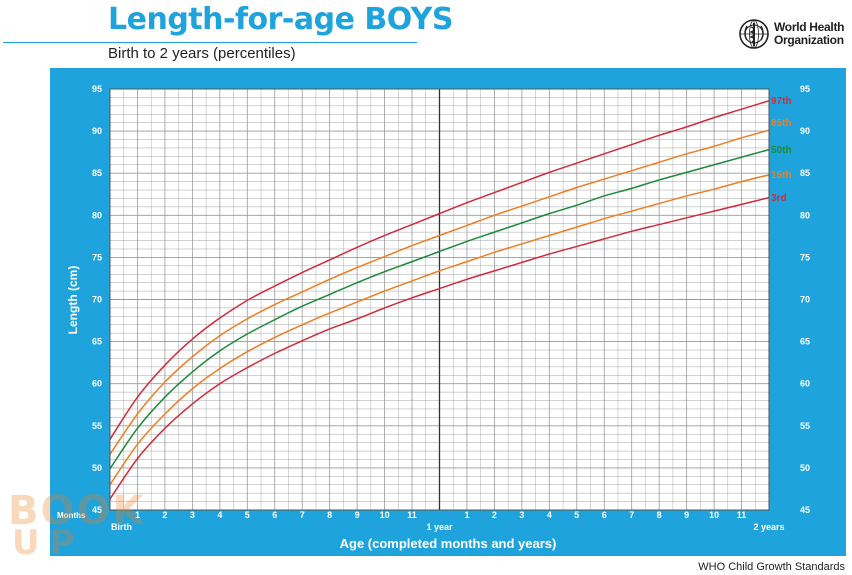 This screenshot has height=575, width=852. Describe the element at coordinates (73, 300) in the screenshot. I see `y-axis-title: Length (cm)` at that location.